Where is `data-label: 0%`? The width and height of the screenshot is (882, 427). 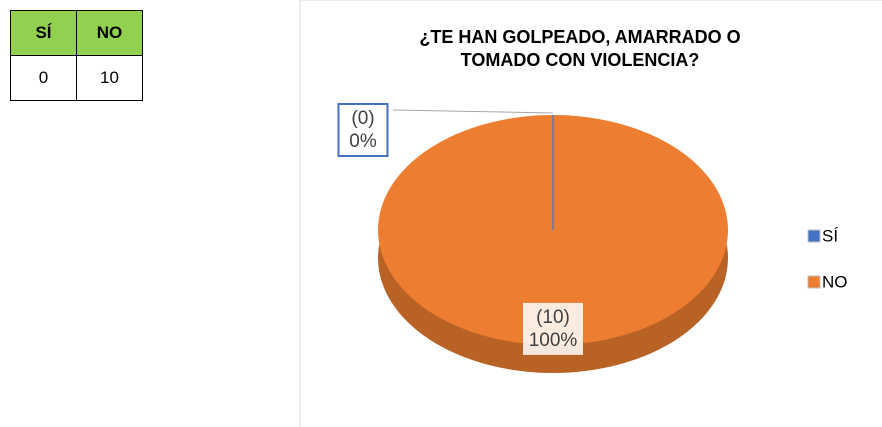
data-label: 0% is located at coordinates (363, 141).